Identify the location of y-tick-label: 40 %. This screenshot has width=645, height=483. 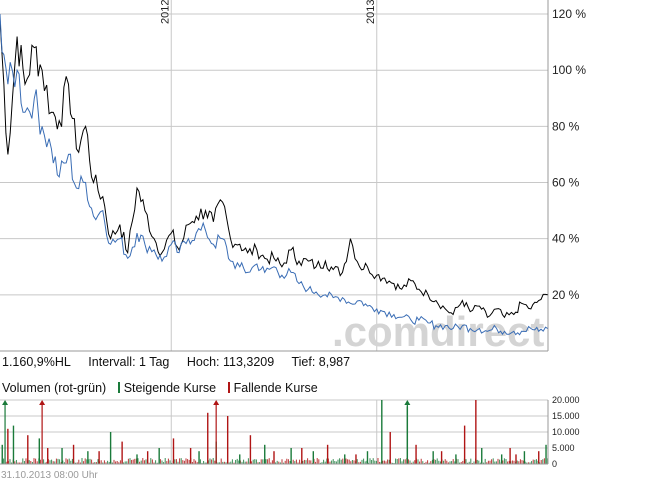
(566, 239).